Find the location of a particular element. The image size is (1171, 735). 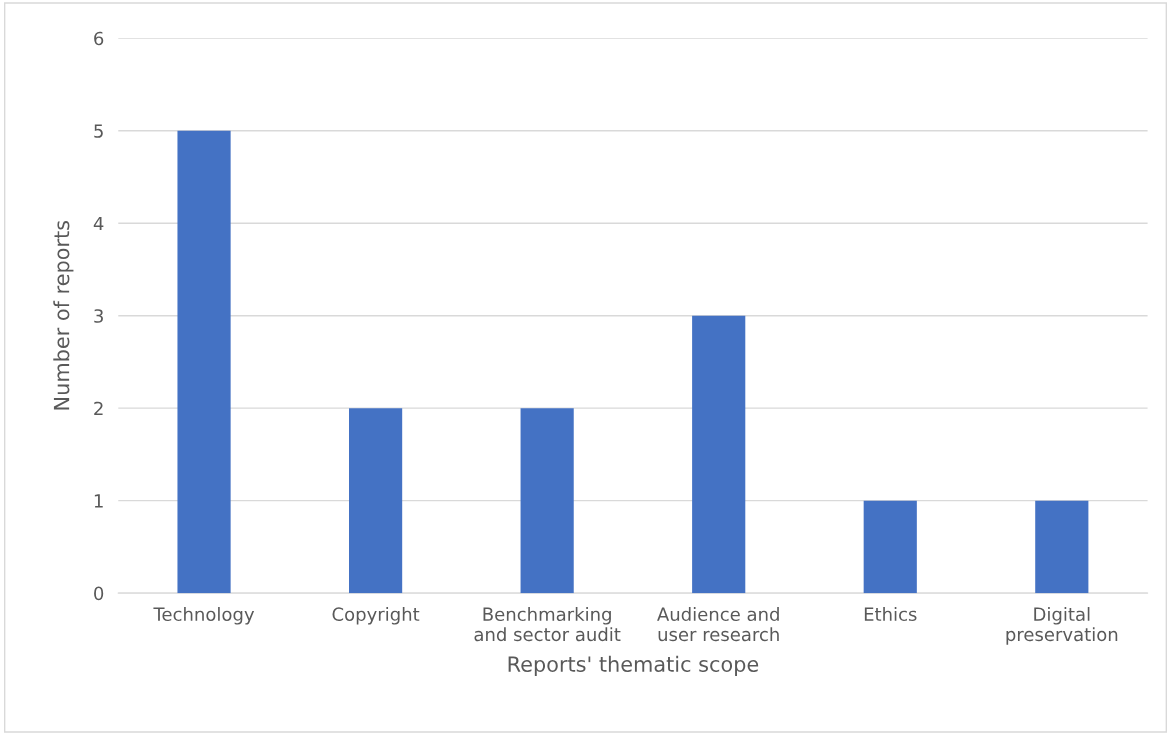

x-axis-title: Reports' thematic scope is located at coordinates (633, 665).